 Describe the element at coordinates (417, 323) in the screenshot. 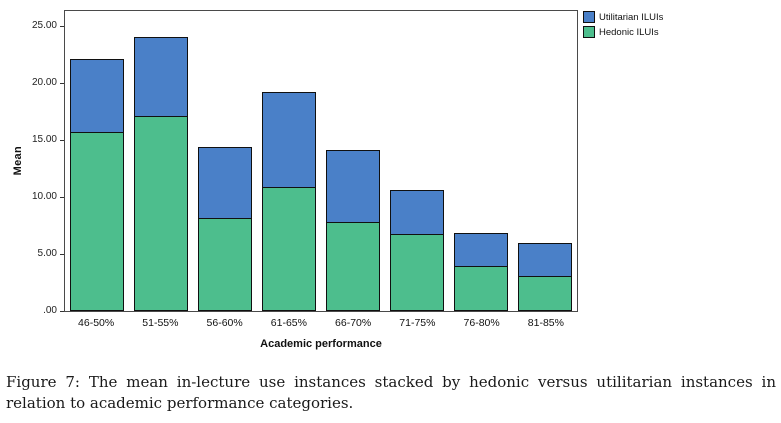

I see `x-tick-label: 71-75%` at that location.